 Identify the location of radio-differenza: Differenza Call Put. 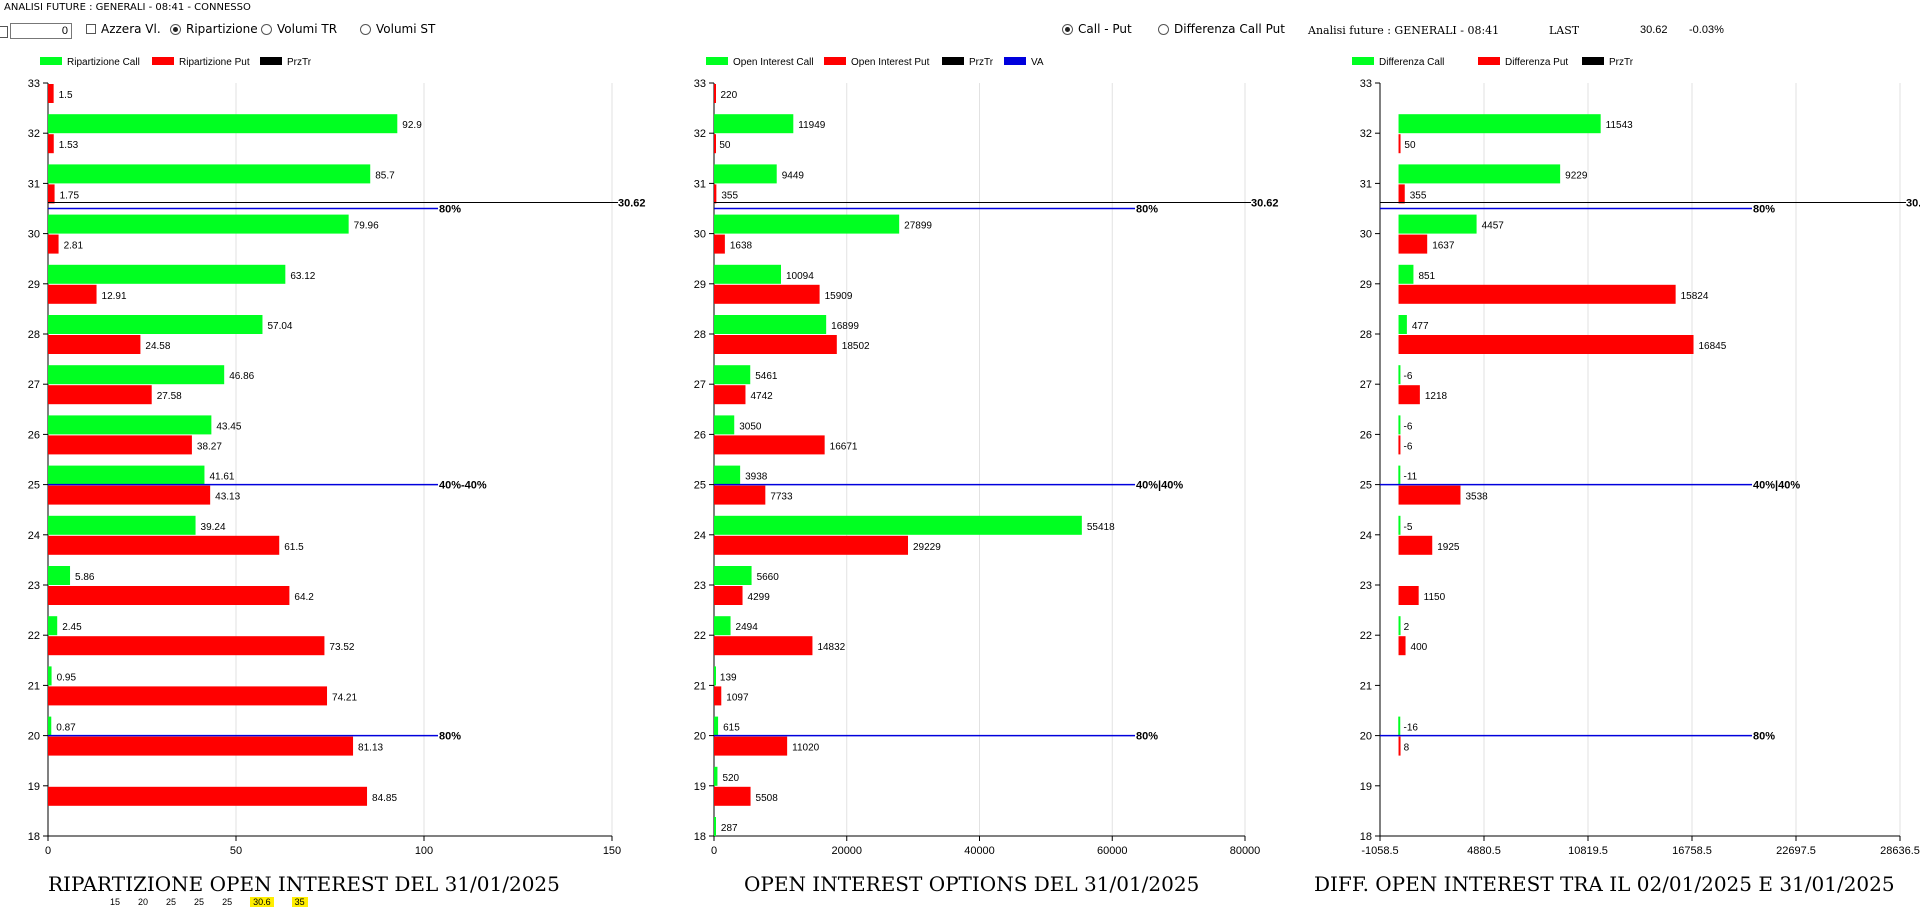
(1221, 29).